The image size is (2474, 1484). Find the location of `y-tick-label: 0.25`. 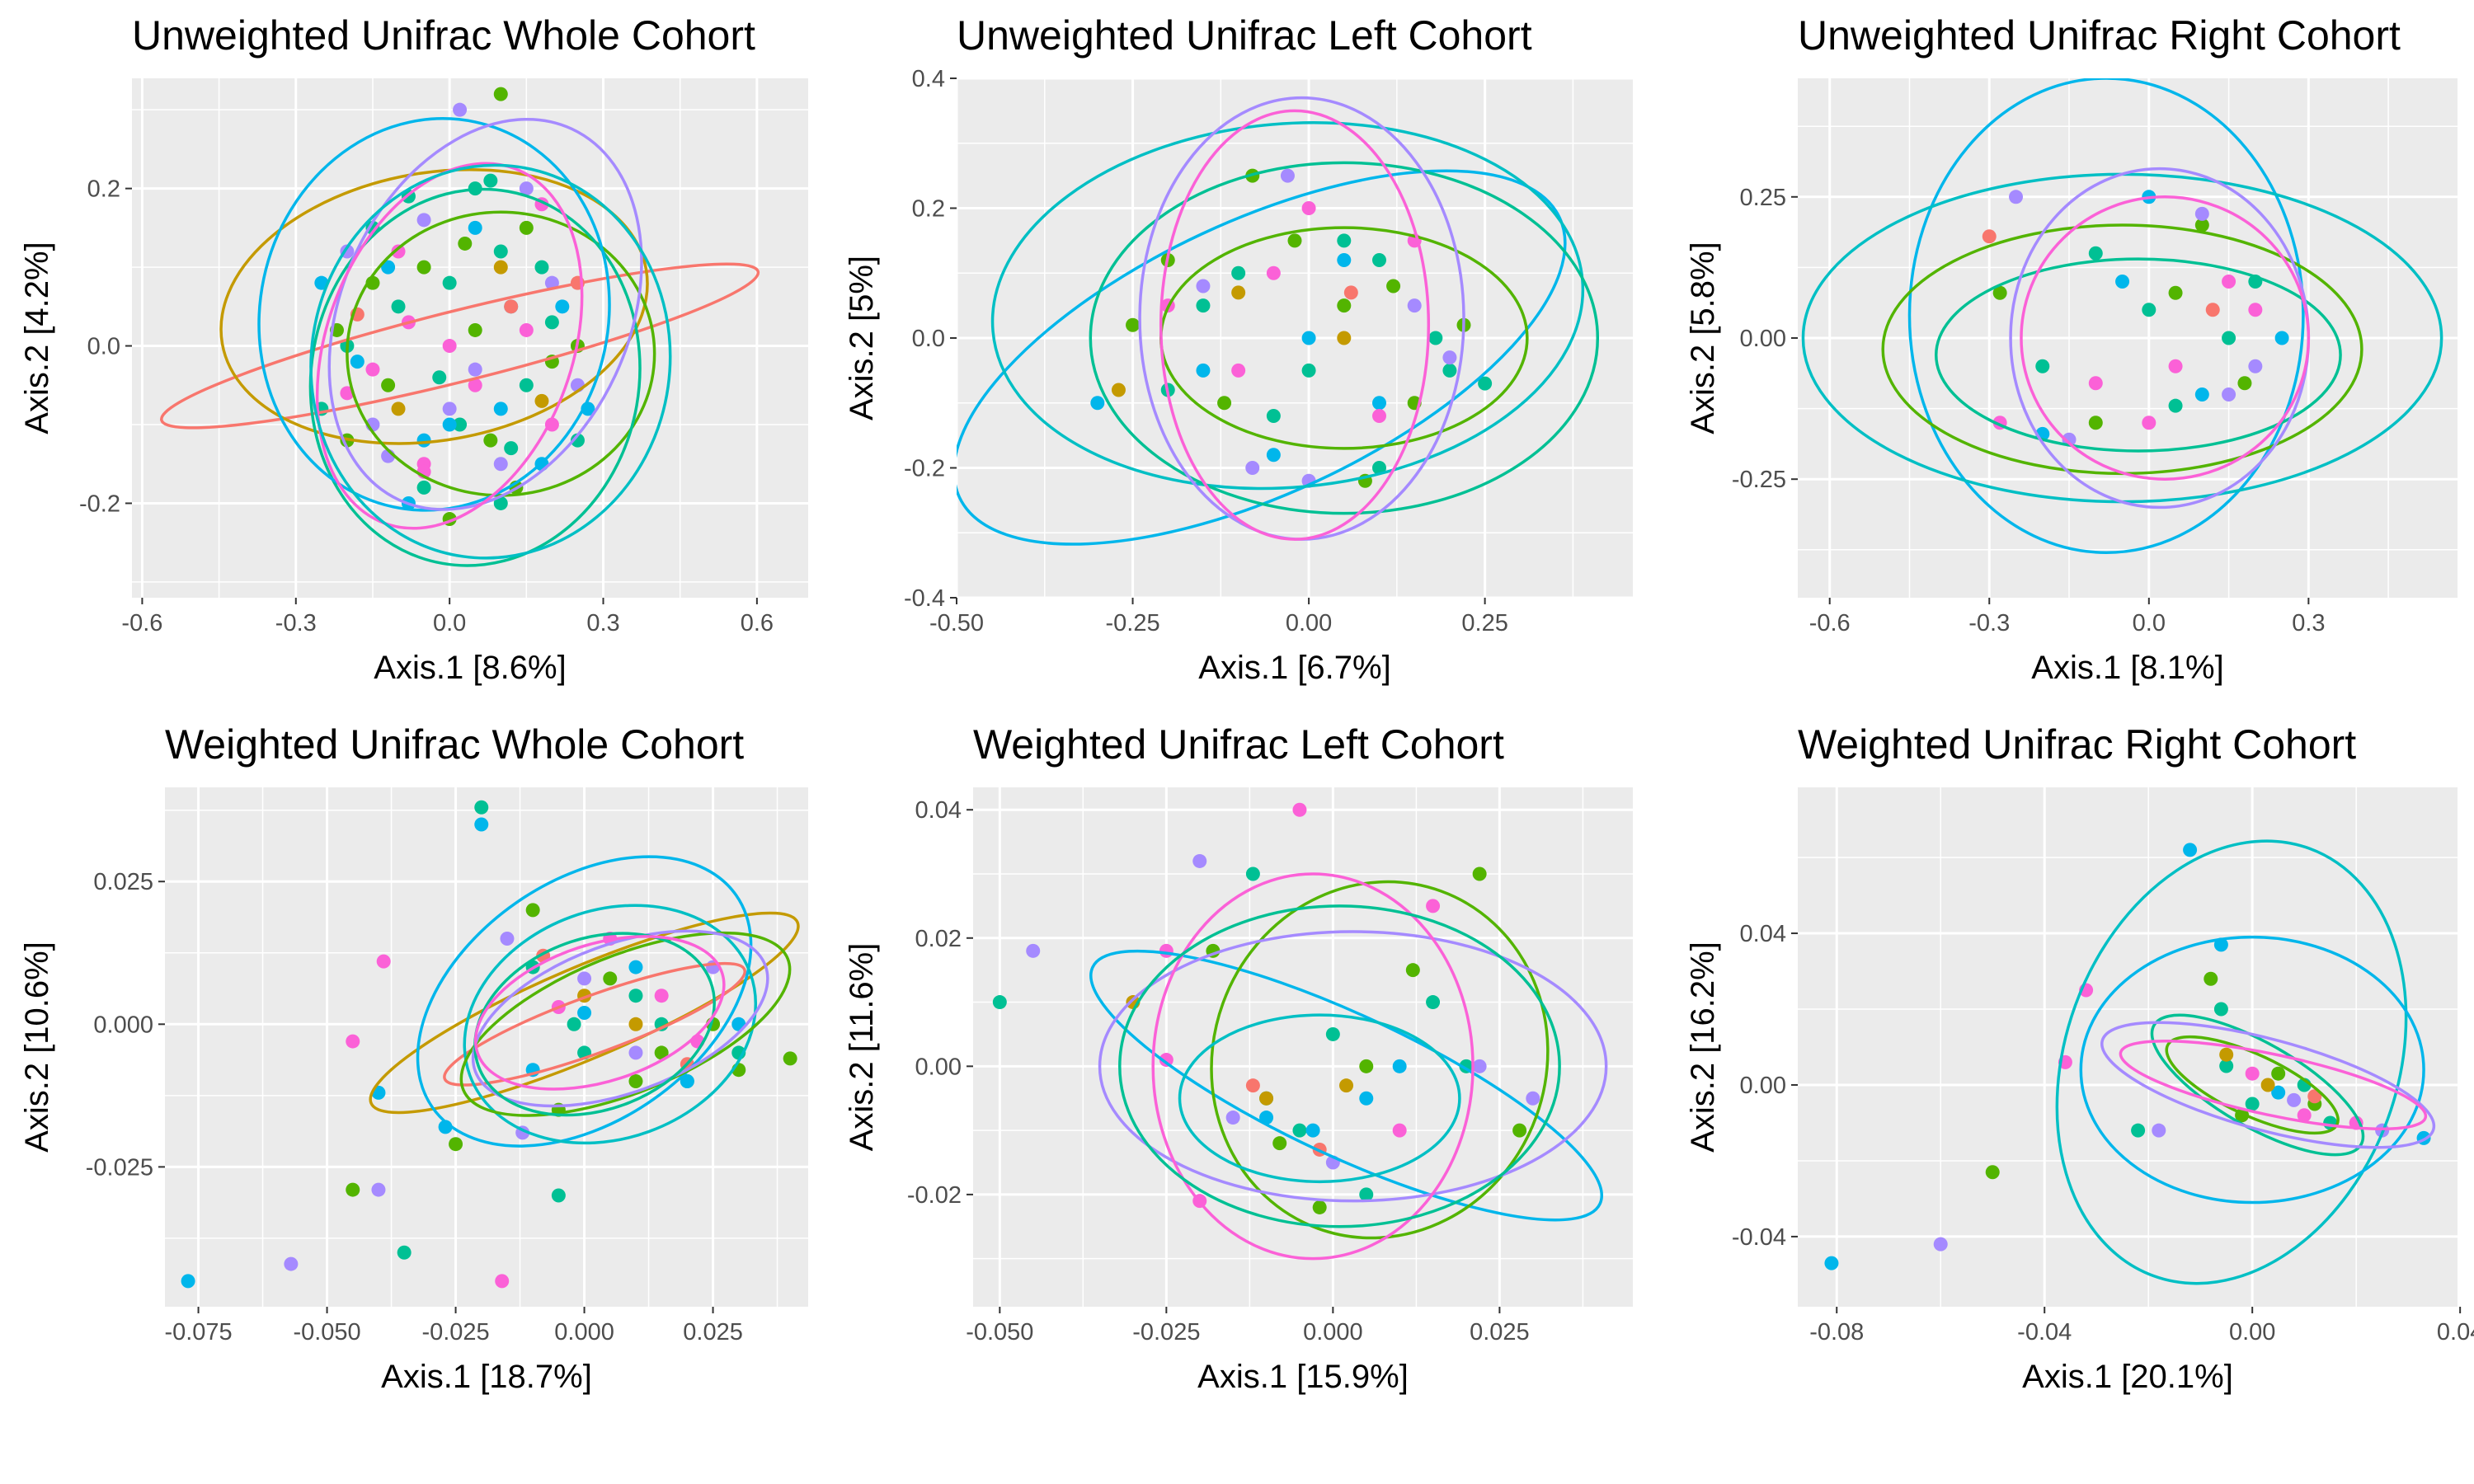

y-tick-label: 0.25 is located at coordinates (1763, 198).